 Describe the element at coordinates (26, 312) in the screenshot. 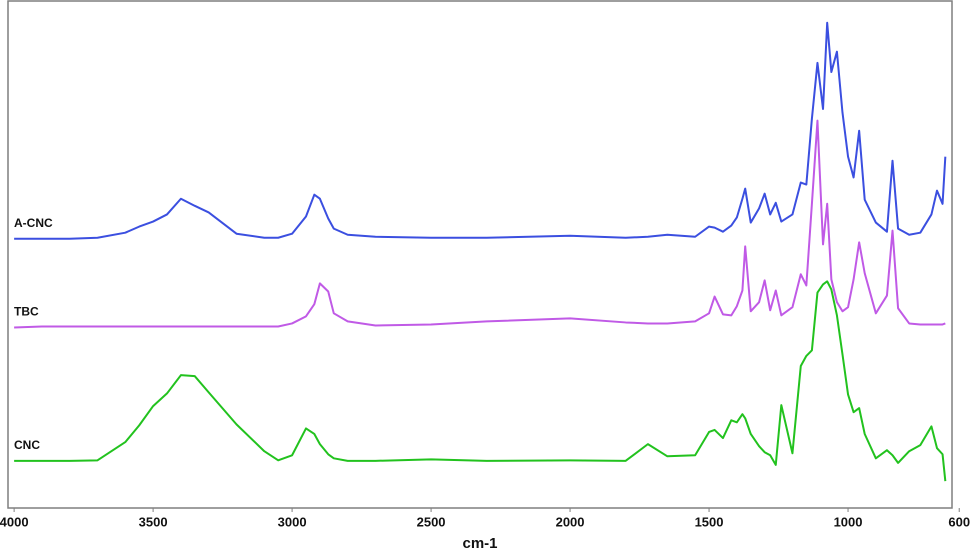

I see `series-label: TBC` at that location.